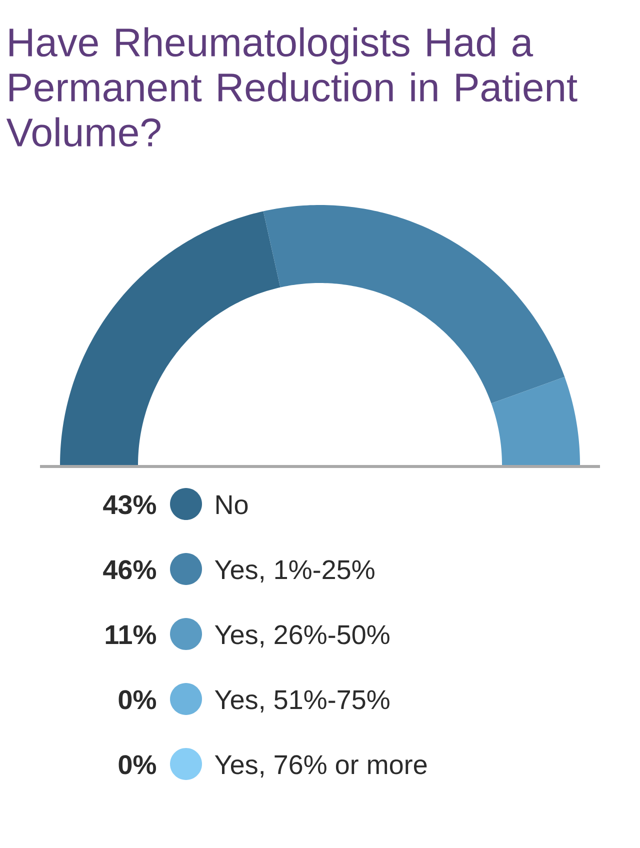 Image resolution: width=640 pixels, height=848 pixels. I want to click on legend-label: No, so click(232, 504).